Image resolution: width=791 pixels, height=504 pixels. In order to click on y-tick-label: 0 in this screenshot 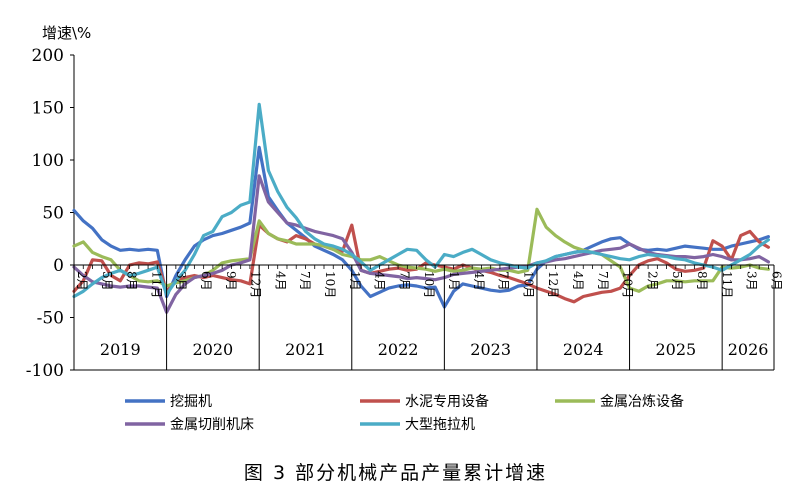, I will do `click(58, 266)`.